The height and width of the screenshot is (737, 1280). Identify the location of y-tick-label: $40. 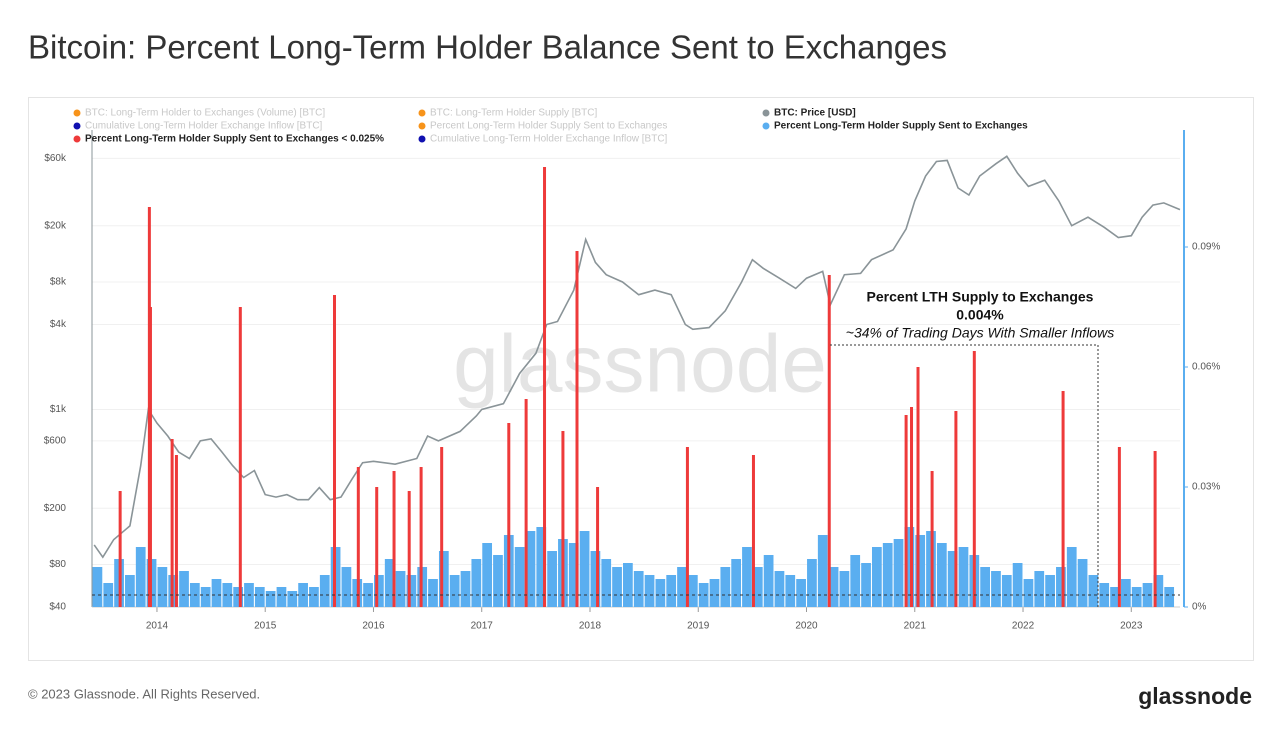
(57, 607).